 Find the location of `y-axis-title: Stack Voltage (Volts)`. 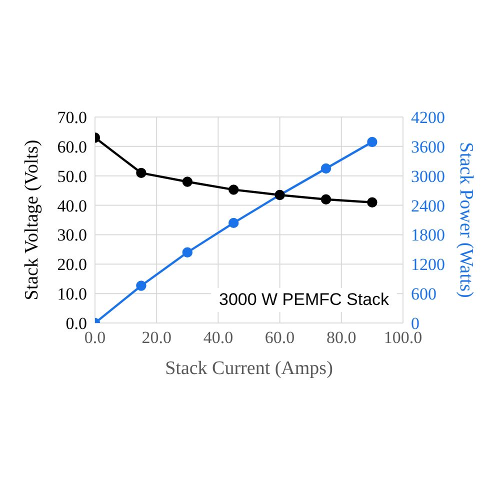

y-axis-title: Stack Voltage (Volts) is located at coordinates (32, 220).